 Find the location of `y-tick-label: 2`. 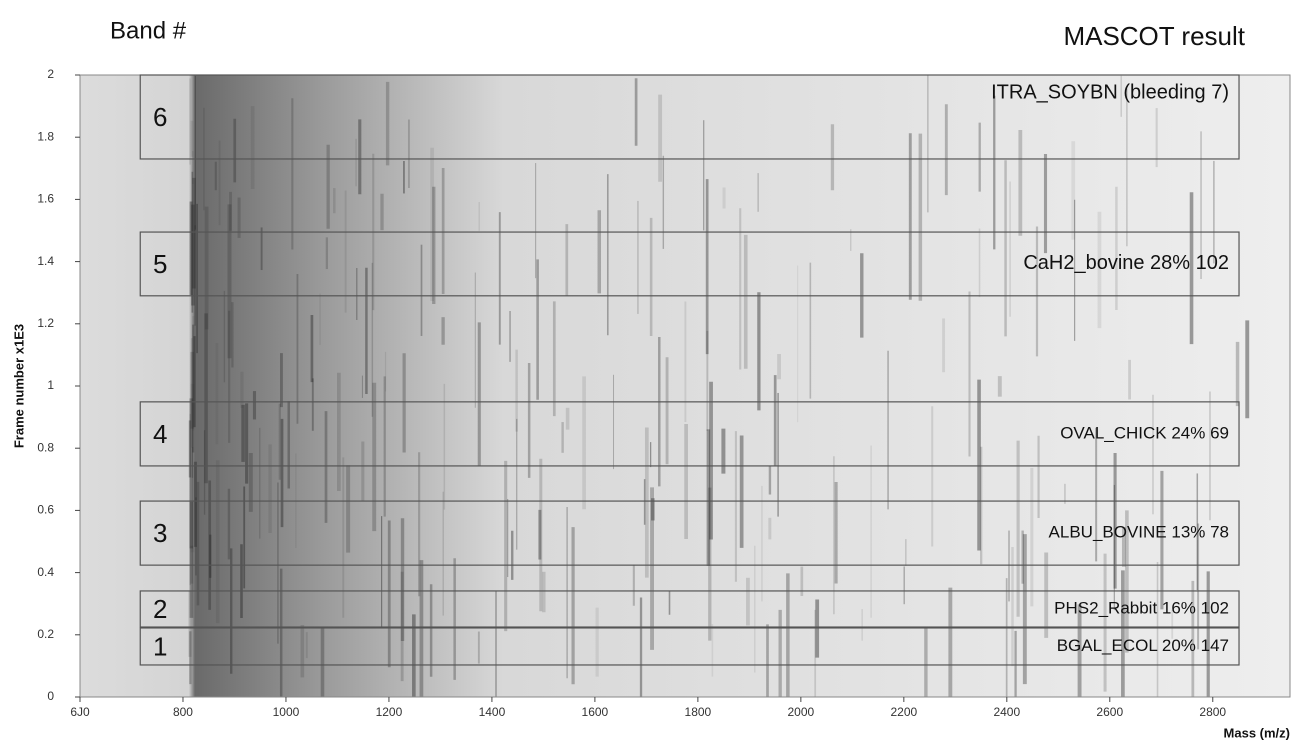

y-tick-label: 2 is located at coordinates (50, 74).